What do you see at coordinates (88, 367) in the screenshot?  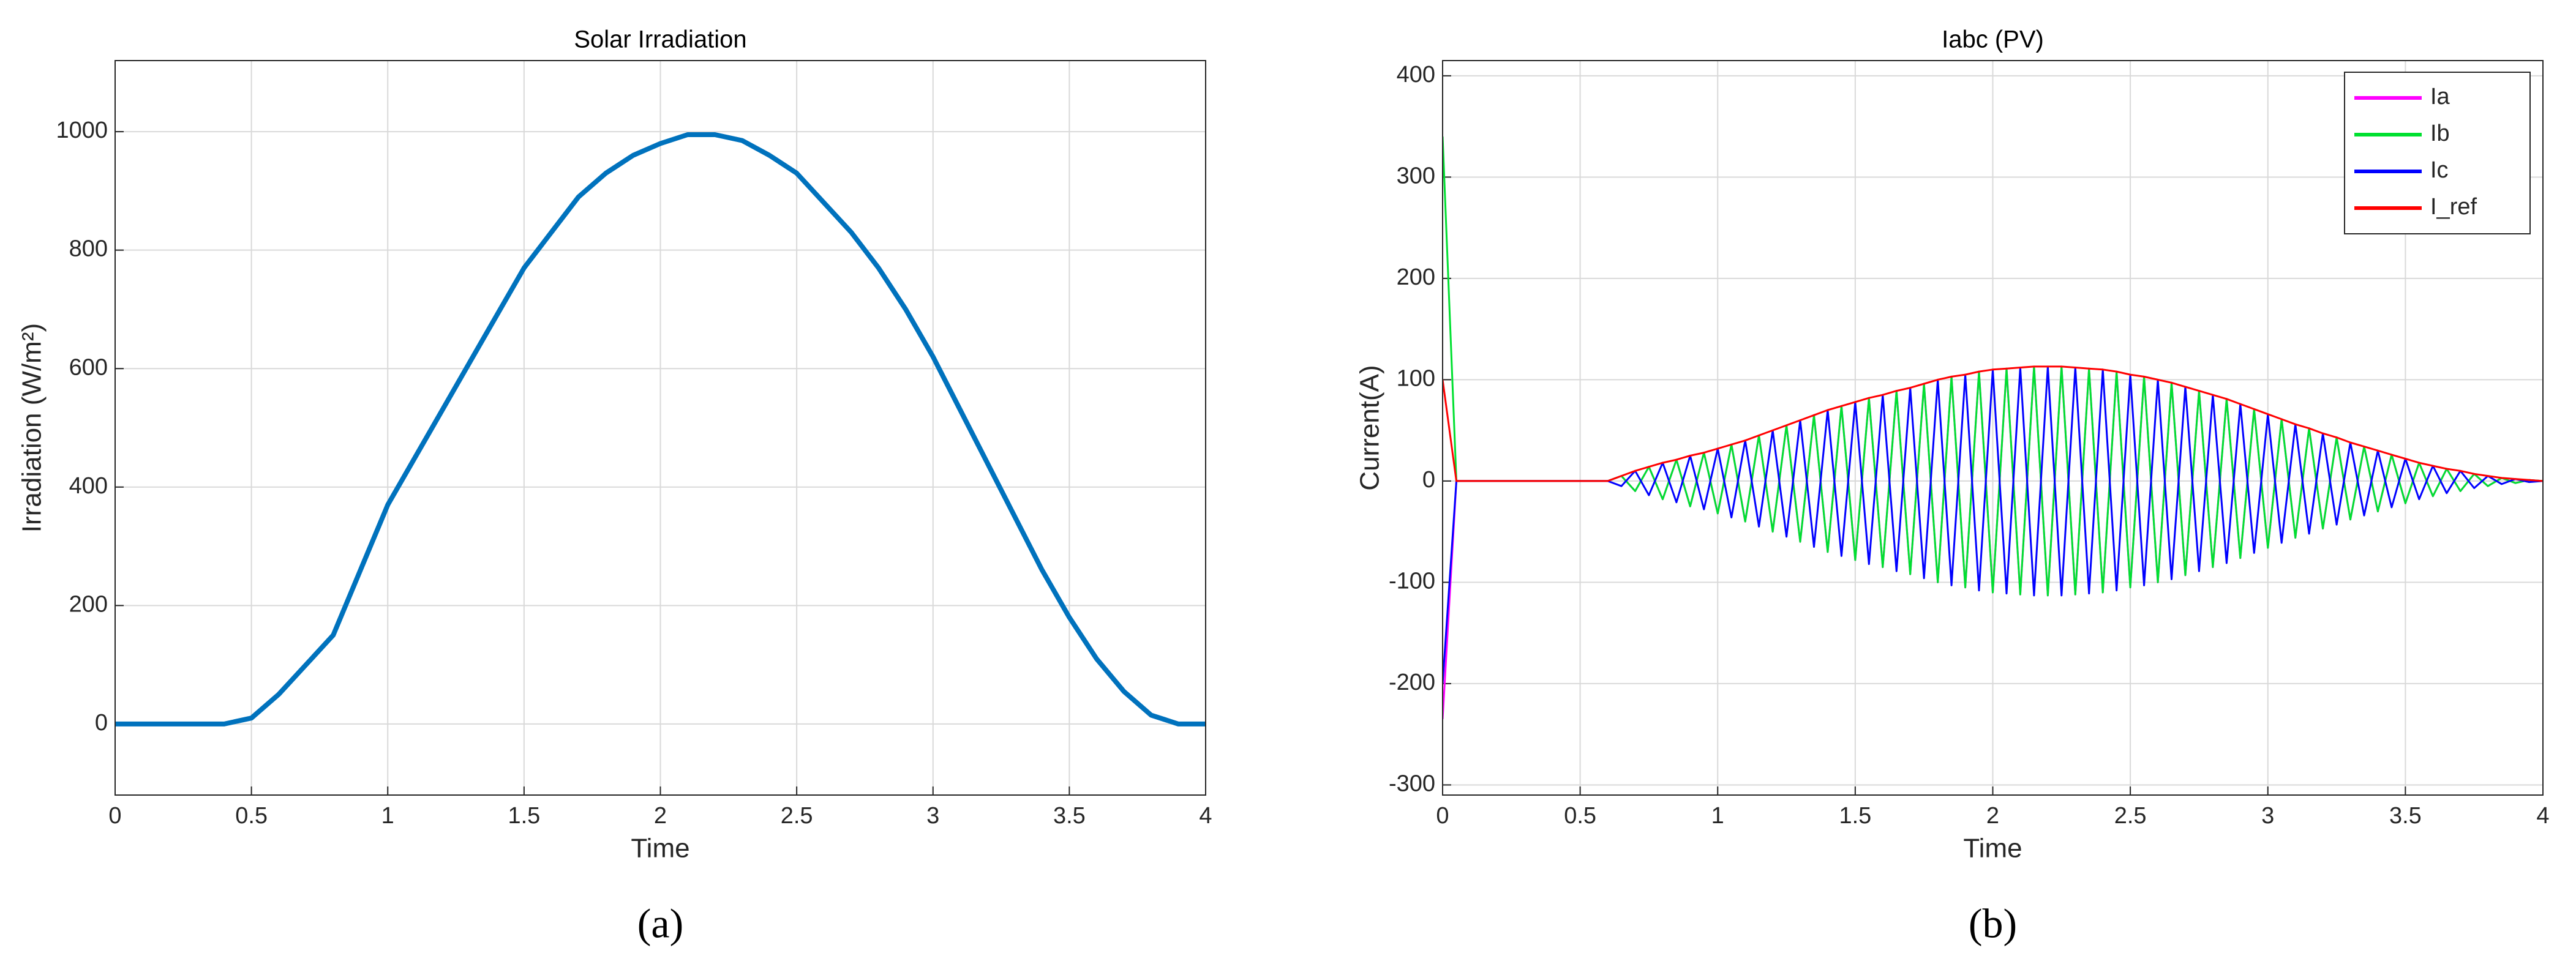 I see `y-tick-label: 600` at bounding box center [88, 367].